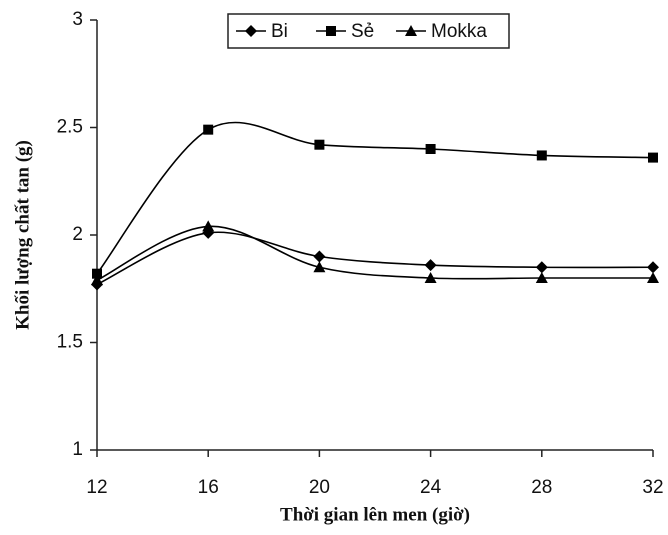 This screenshot has height=535, width=668. What do you see at coordinates (77, 19) in the screenshot?
I see `y-tick-label: 3` at bounding box center [77, 19].